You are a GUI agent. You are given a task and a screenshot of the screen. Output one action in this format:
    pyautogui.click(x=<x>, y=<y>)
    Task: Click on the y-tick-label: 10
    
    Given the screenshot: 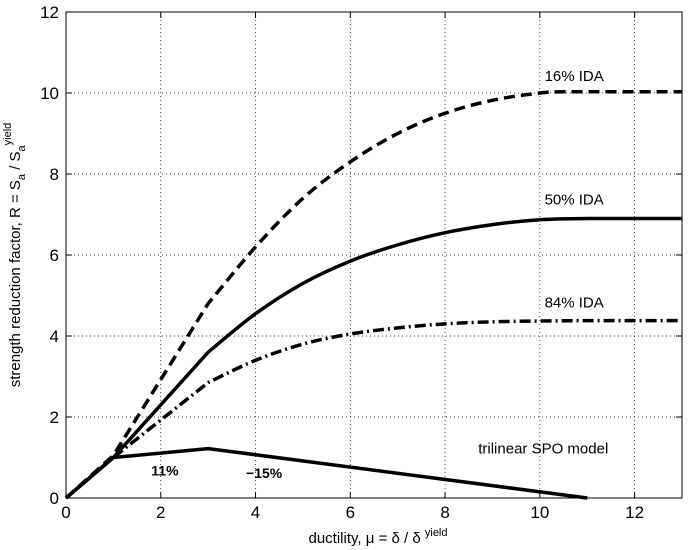 What is the action you would take?
    pyautogui.click(x=49, y=93)
    